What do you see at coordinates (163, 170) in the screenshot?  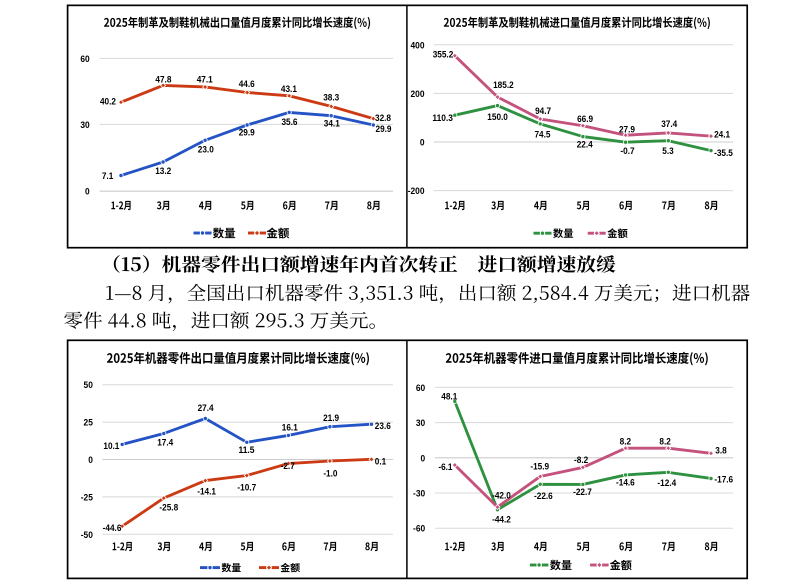 I see `svg-text: 13.2` at bounding box center [163, 170].